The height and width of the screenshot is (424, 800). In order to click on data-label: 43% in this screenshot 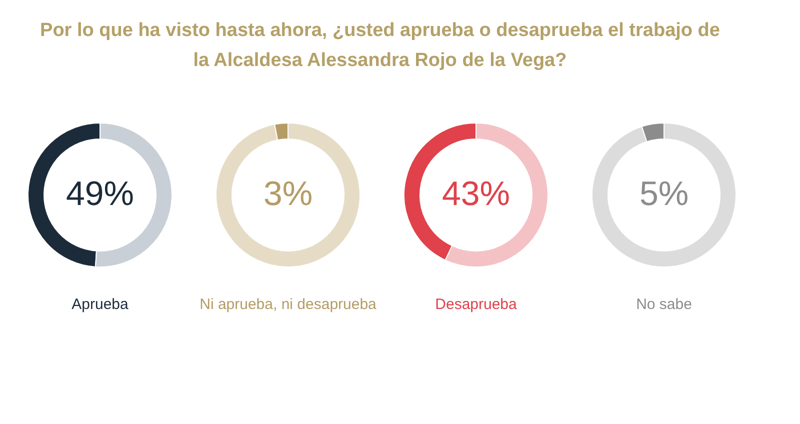, I will do `click(476, 194)`.